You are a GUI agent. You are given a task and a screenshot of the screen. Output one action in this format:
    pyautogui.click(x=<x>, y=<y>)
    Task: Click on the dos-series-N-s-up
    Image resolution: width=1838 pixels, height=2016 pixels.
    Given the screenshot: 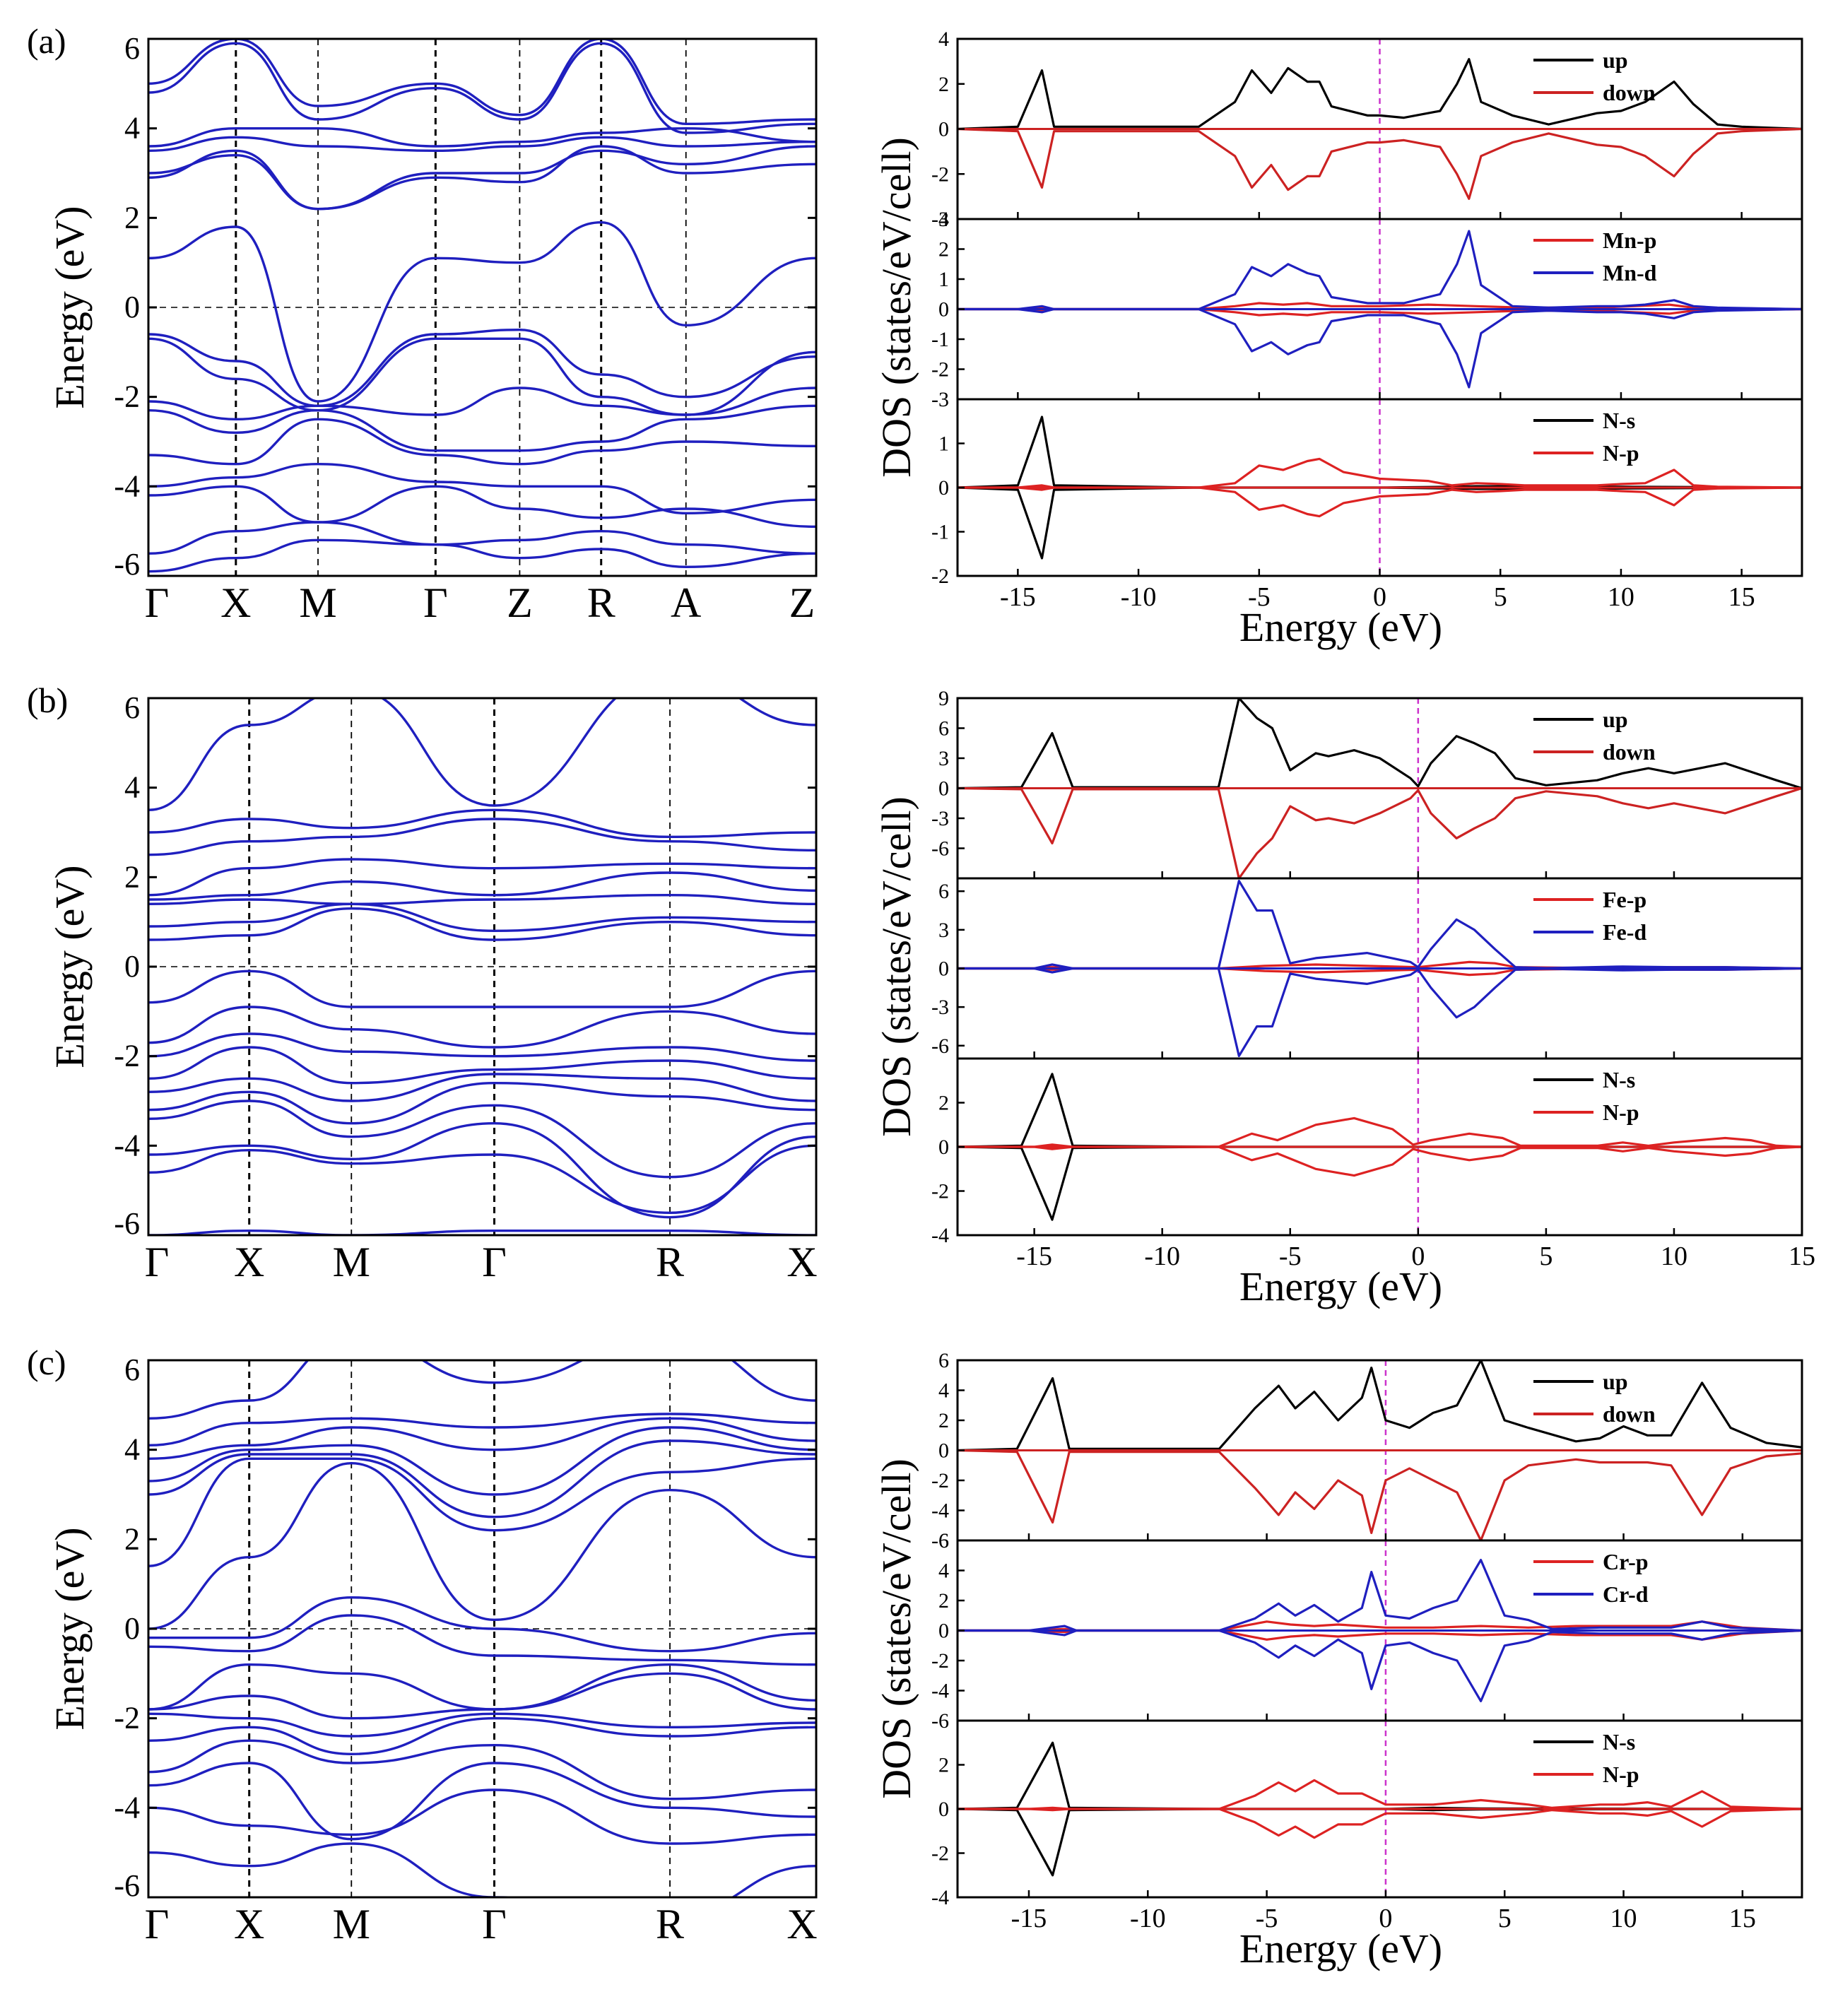 What is the action you would take?
    pyautogui.click(x=1380, y=1775)
    